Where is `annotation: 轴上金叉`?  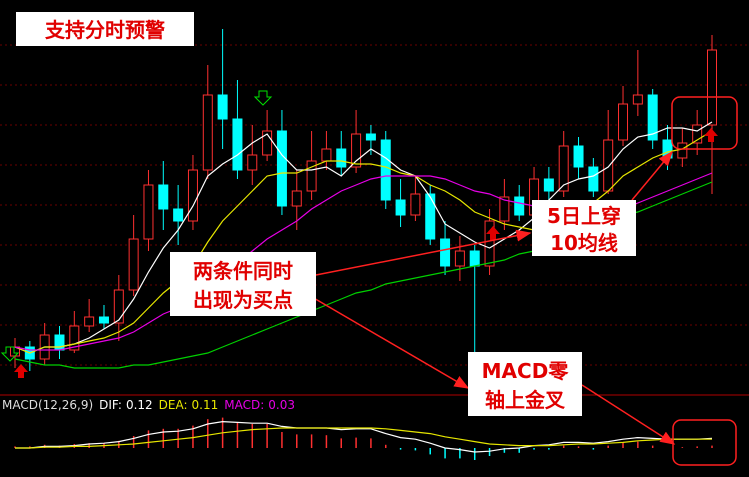
annotation: 轴上金叉 is located at coordinates (525, 400).